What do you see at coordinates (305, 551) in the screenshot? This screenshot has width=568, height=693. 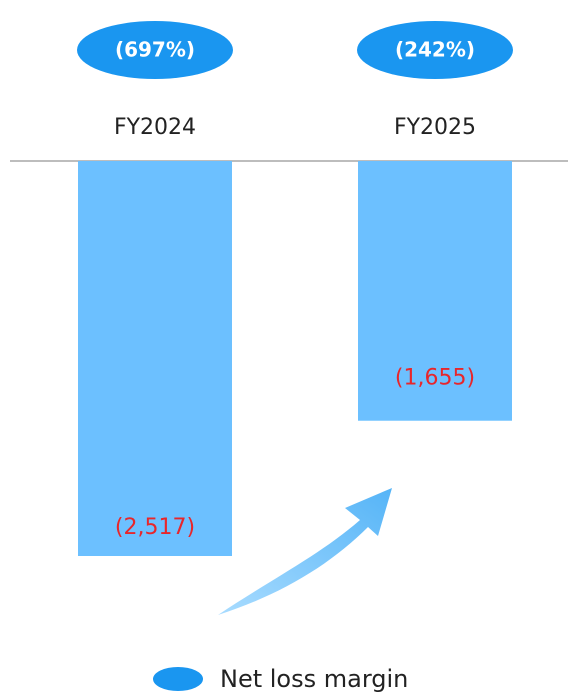 I see `trend-arrow` at bounding box center [305, 551].